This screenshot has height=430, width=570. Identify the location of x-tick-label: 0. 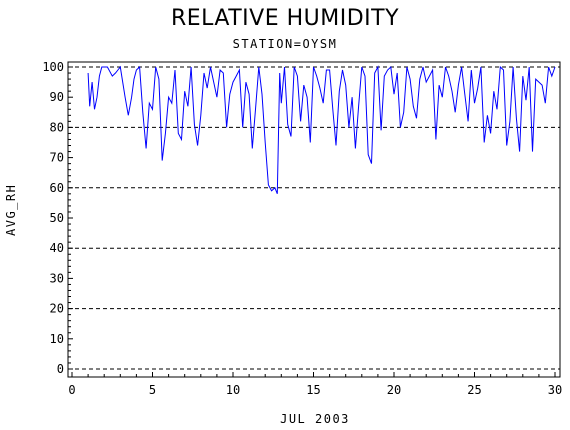
(71, 390).